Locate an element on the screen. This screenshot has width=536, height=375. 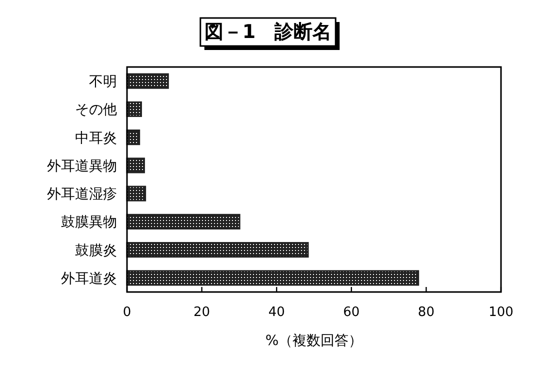
x-tick-label: 0 is located at coordinates (127, 312).